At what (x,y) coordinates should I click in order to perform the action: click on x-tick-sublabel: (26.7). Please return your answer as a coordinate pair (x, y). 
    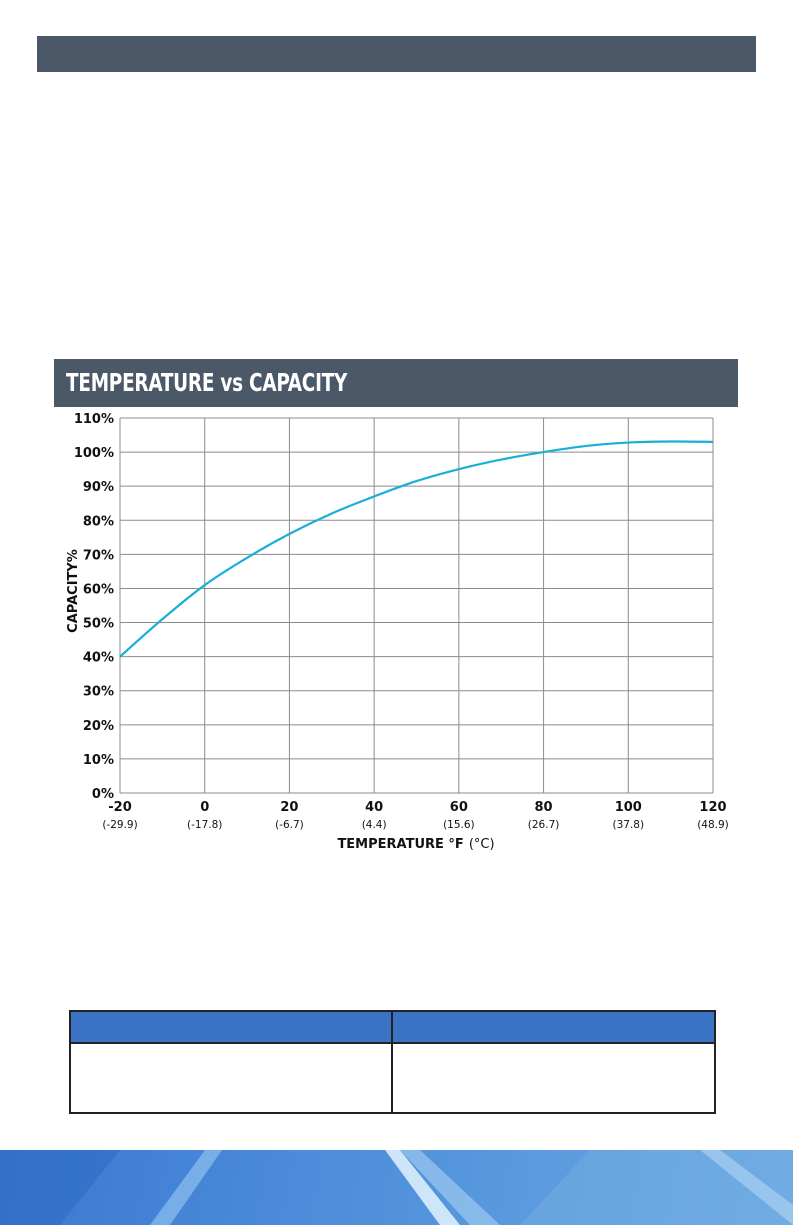
    Looking at the image, I should click on (544, 825).